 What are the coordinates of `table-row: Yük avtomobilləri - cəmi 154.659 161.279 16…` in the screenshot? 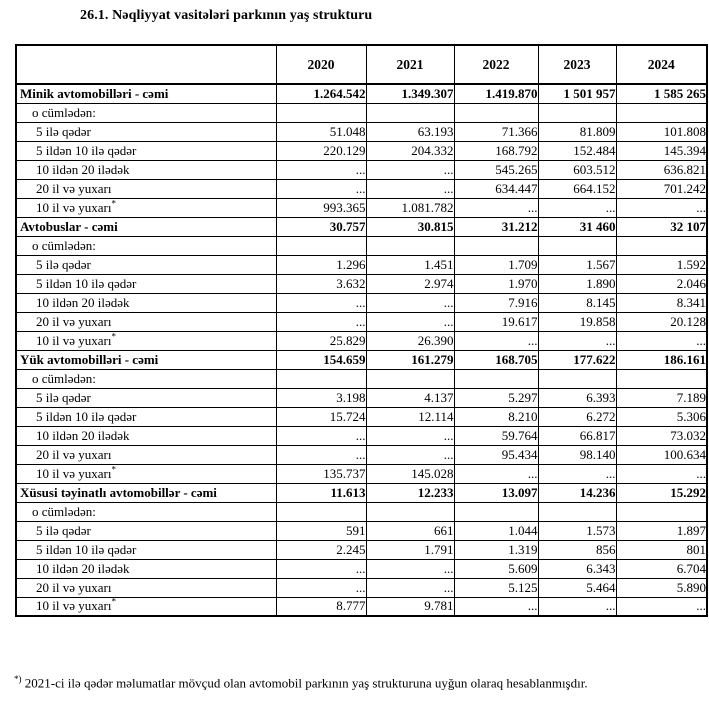 It's located at (361, 359).